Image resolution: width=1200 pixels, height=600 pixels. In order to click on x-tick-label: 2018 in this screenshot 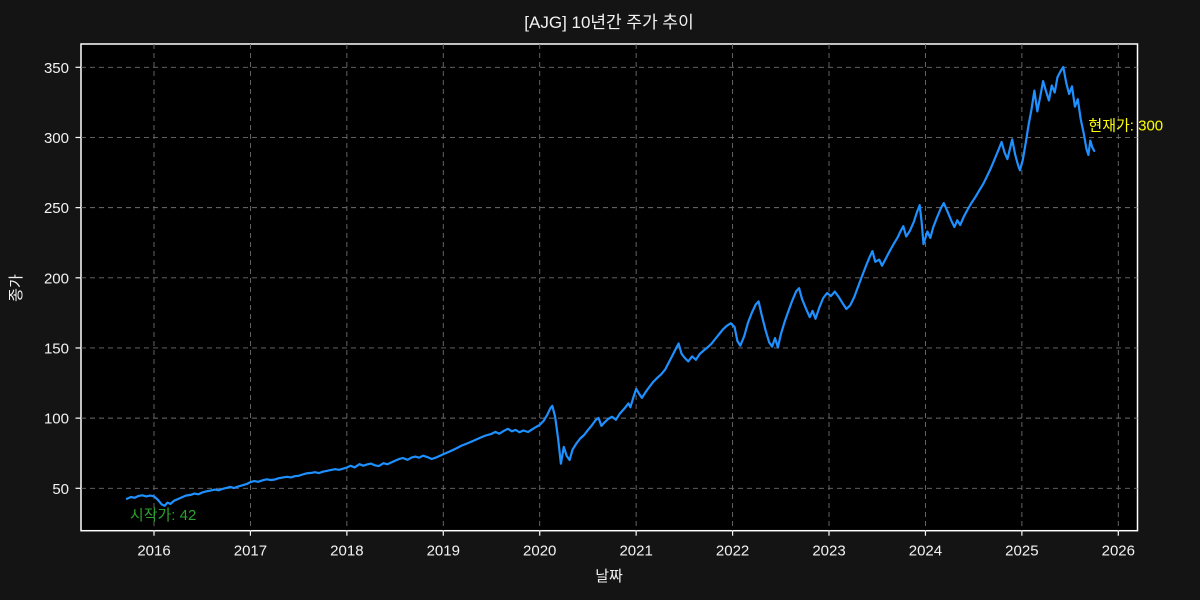, I will do `click(346, 551)`.